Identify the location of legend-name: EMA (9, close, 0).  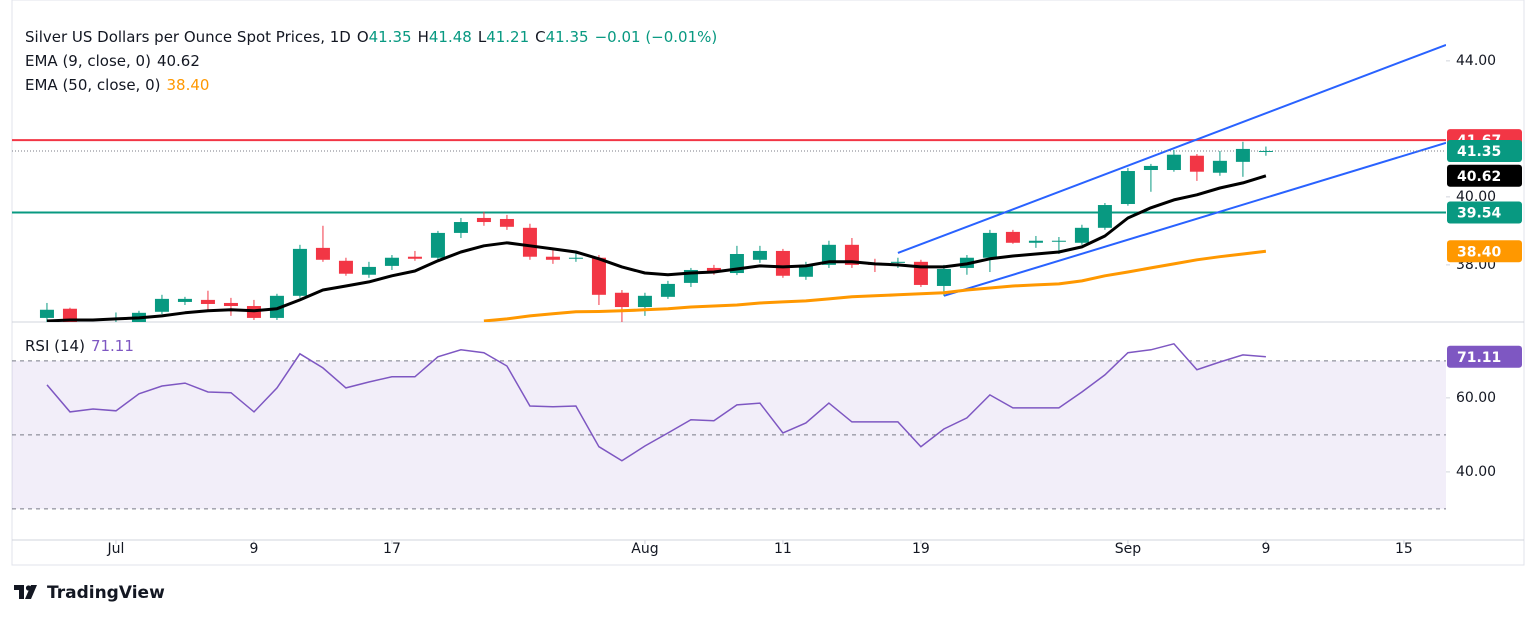
(88, 61).